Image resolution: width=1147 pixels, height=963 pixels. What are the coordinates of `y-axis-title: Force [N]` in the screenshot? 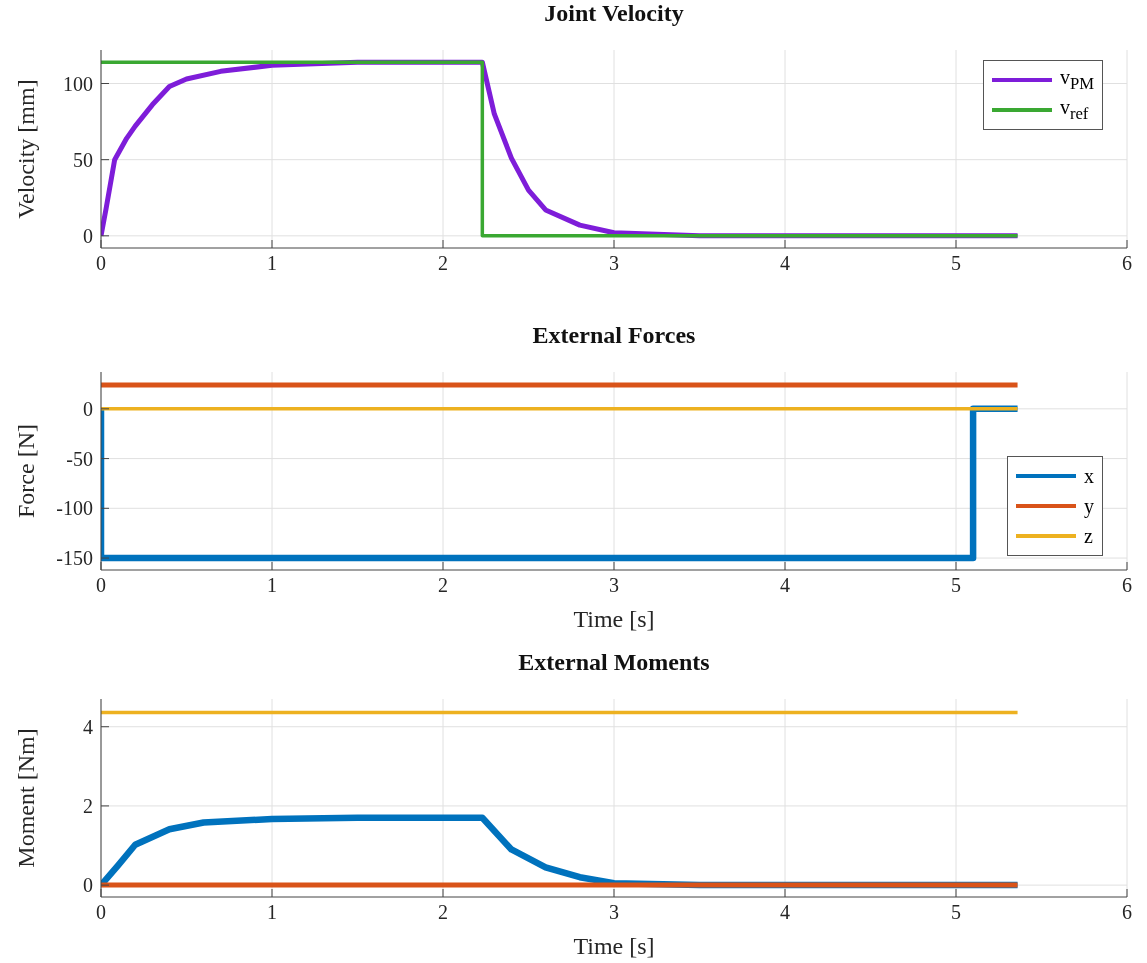 It's located at (26, 471).